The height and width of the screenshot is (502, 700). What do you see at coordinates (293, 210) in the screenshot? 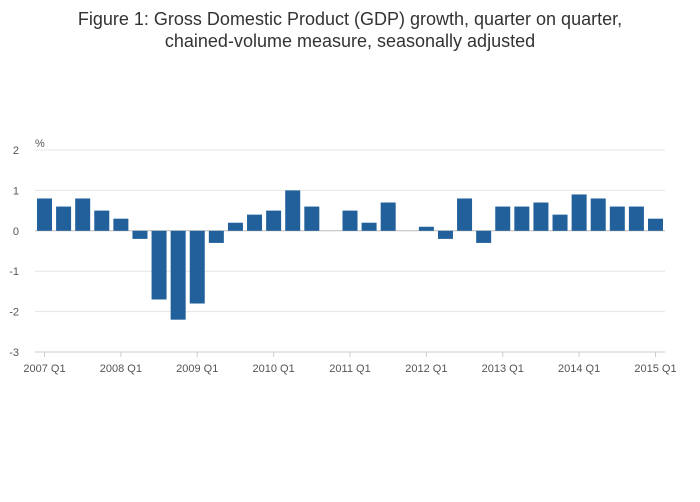
I see `bar-2010-q2` at bounding box center [293, 210].